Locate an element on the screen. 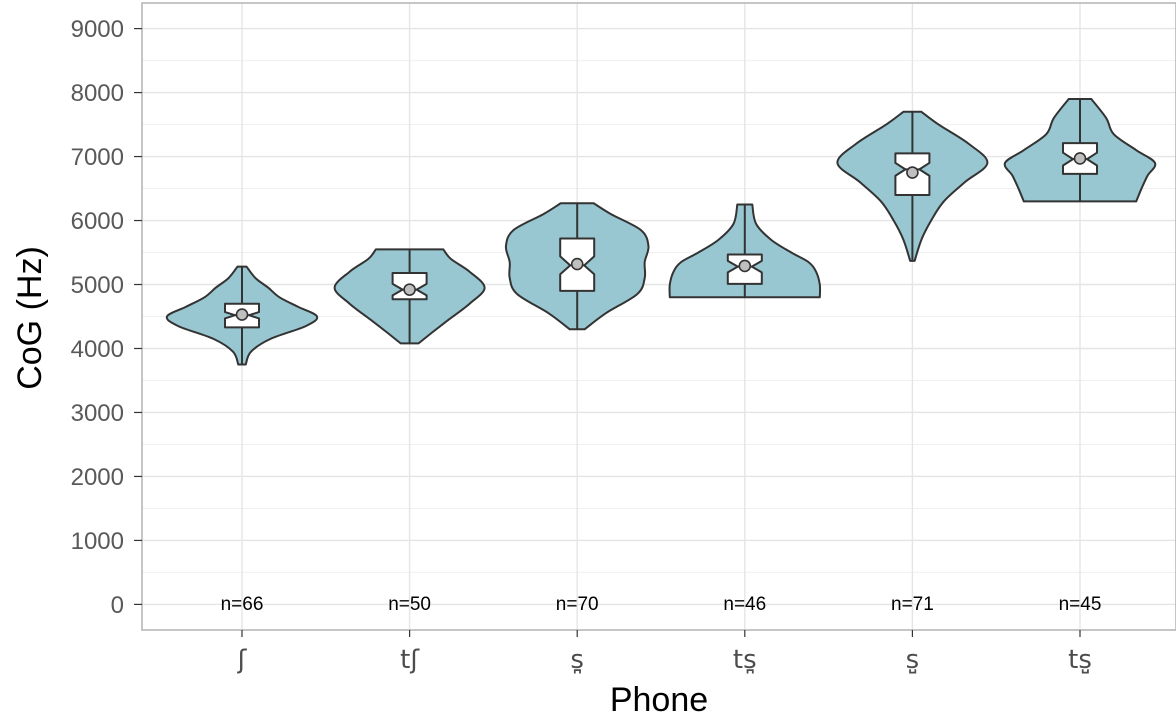 This screenshot has width=1176, height=719. x-tick-label: s̪ is located at coordinates (577, 660).